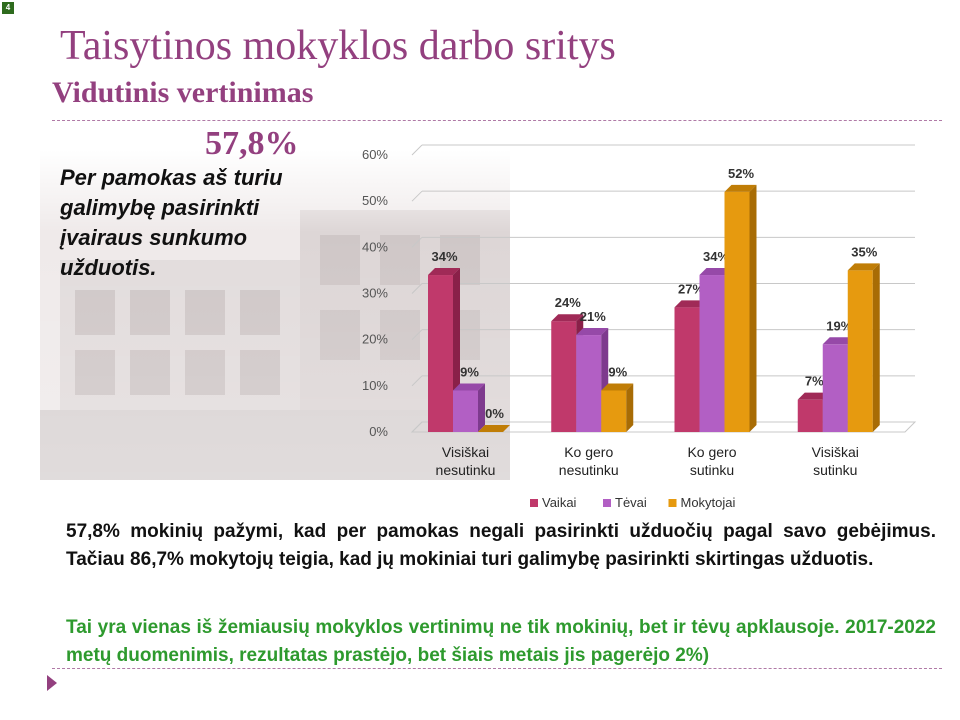 Image resolution: width=960 pixels, height=720 pixels. I want to click on data-label: 0%, so click(494, 413).